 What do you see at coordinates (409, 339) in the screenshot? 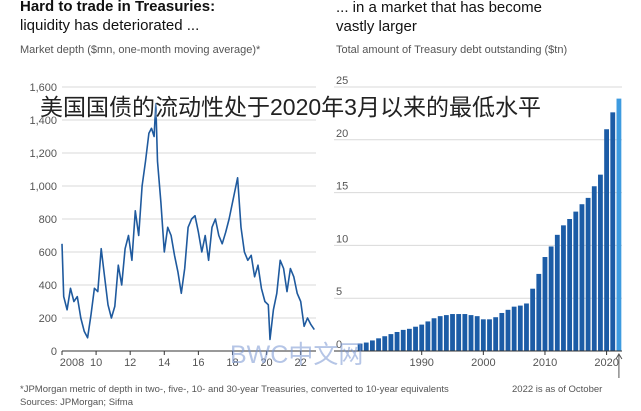
I see `bar-1988` at bounding box center [409, 339].